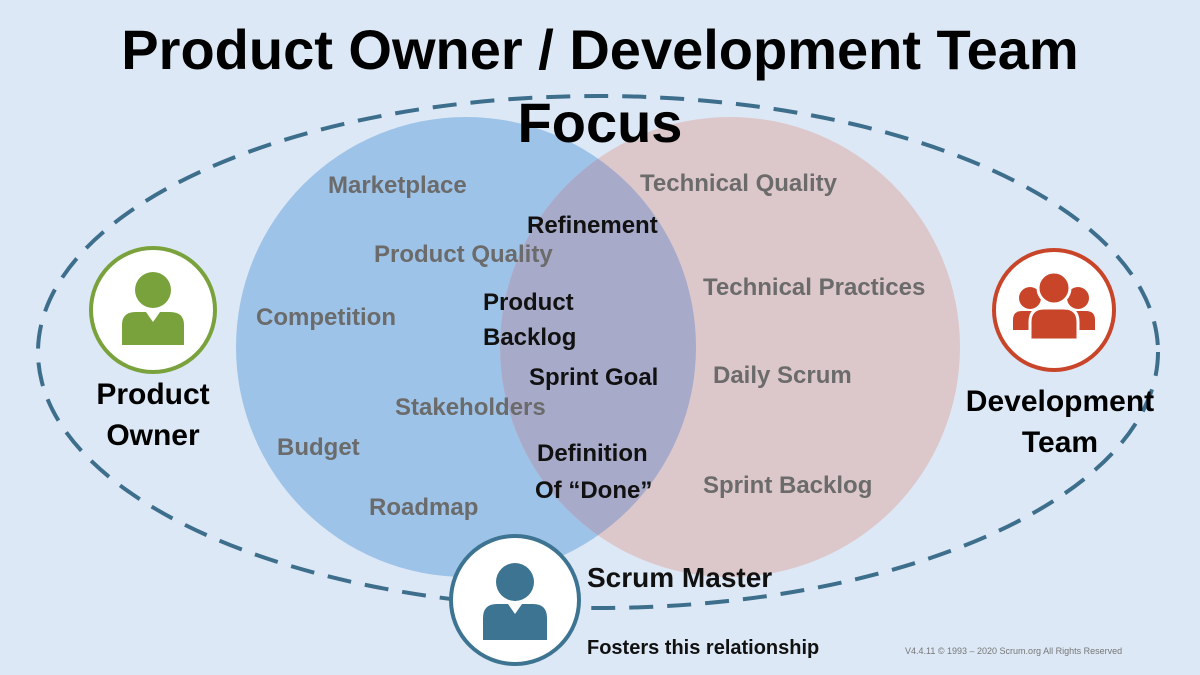  I want to click on po-item-budget: Budget, so click(318, 447).